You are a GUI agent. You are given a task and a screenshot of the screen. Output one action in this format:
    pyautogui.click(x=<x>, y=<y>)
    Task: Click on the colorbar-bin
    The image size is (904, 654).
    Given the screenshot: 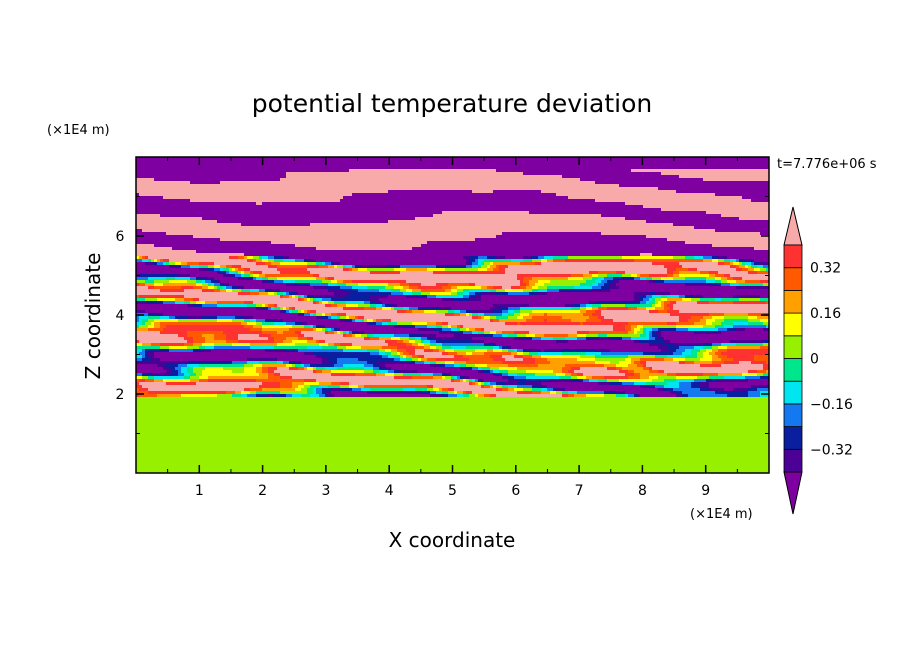 What is the action you would take?
    pyautogui.click(x=793, y=301)
    